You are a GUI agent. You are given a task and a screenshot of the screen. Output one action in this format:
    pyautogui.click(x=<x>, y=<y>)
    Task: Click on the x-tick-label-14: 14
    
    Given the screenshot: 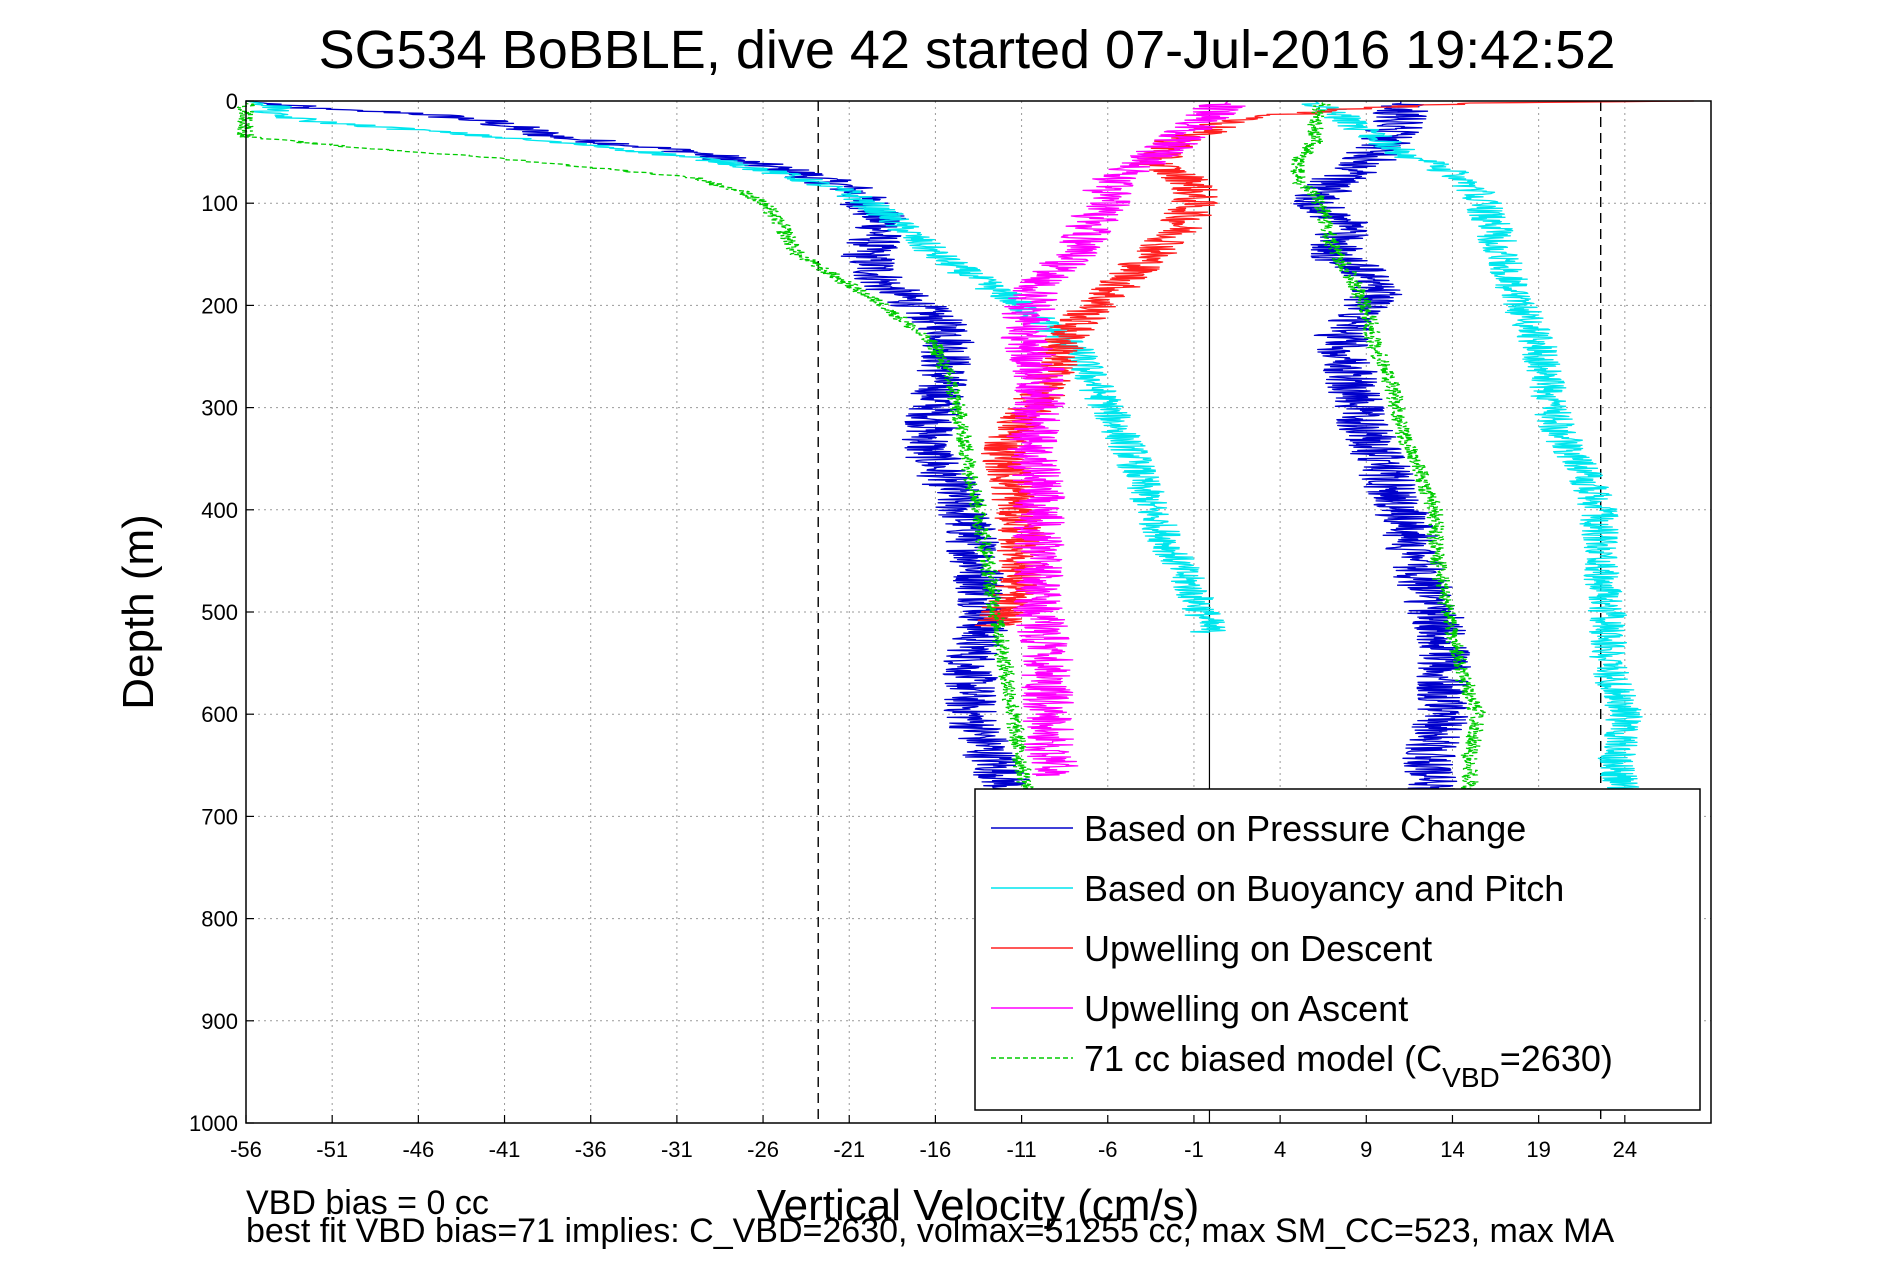 What is the action you would take?
    pyautogui.click(x=1452, y=1149)
    